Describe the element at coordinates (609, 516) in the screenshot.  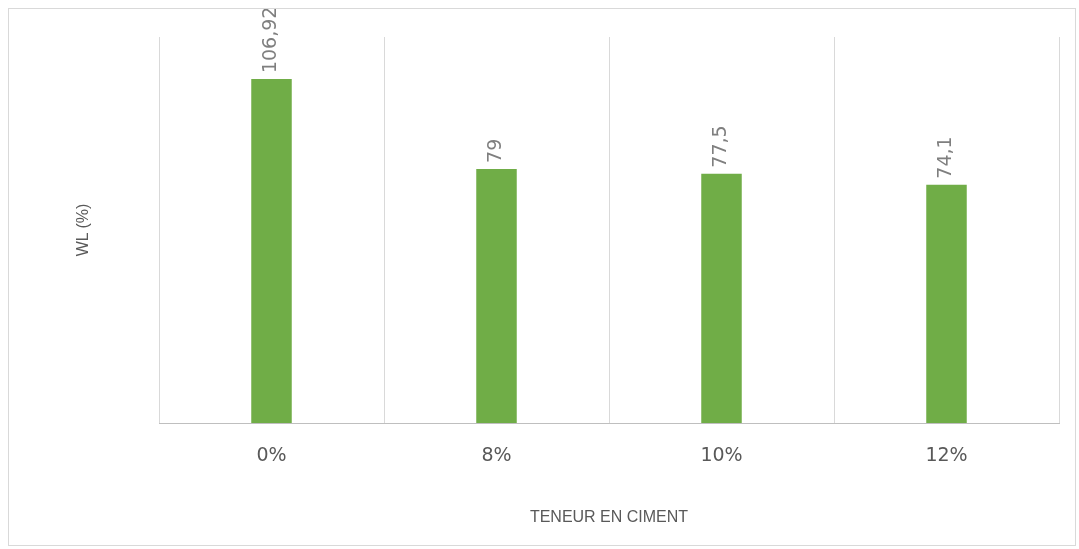
I see `x-axis-title: TENEUR EN CIMENT` at that location.